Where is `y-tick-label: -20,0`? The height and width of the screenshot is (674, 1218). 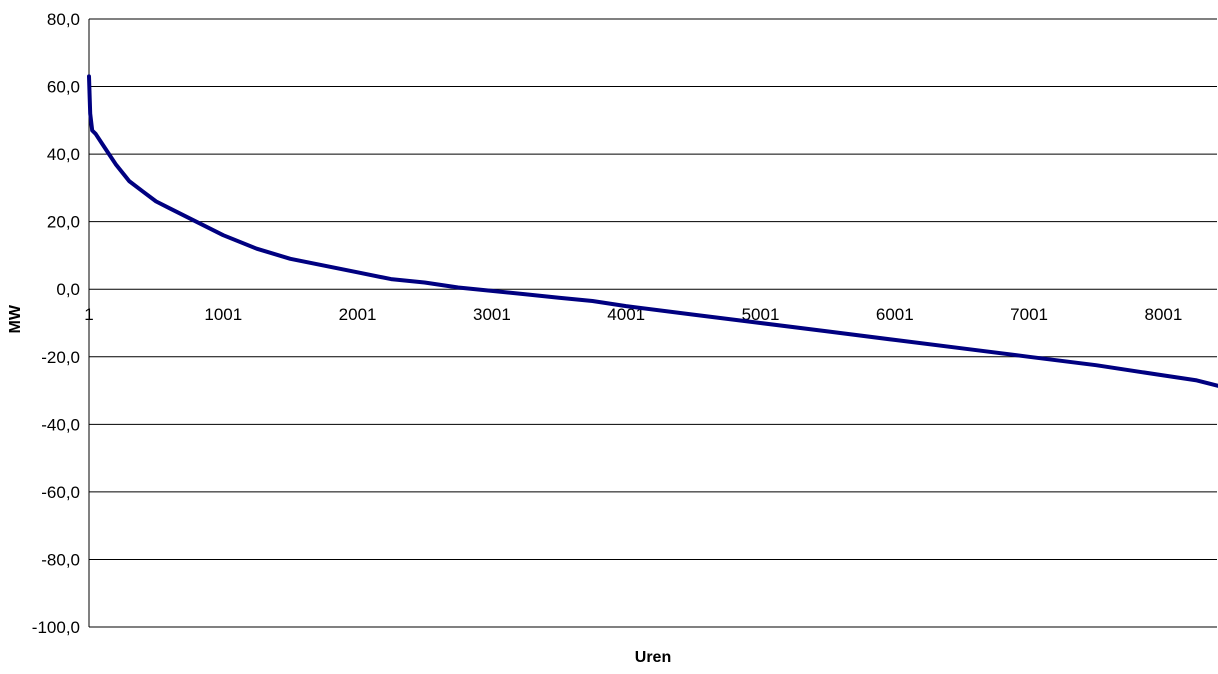 y-tick-label: -20,0 is located at coordinates (60, 357).